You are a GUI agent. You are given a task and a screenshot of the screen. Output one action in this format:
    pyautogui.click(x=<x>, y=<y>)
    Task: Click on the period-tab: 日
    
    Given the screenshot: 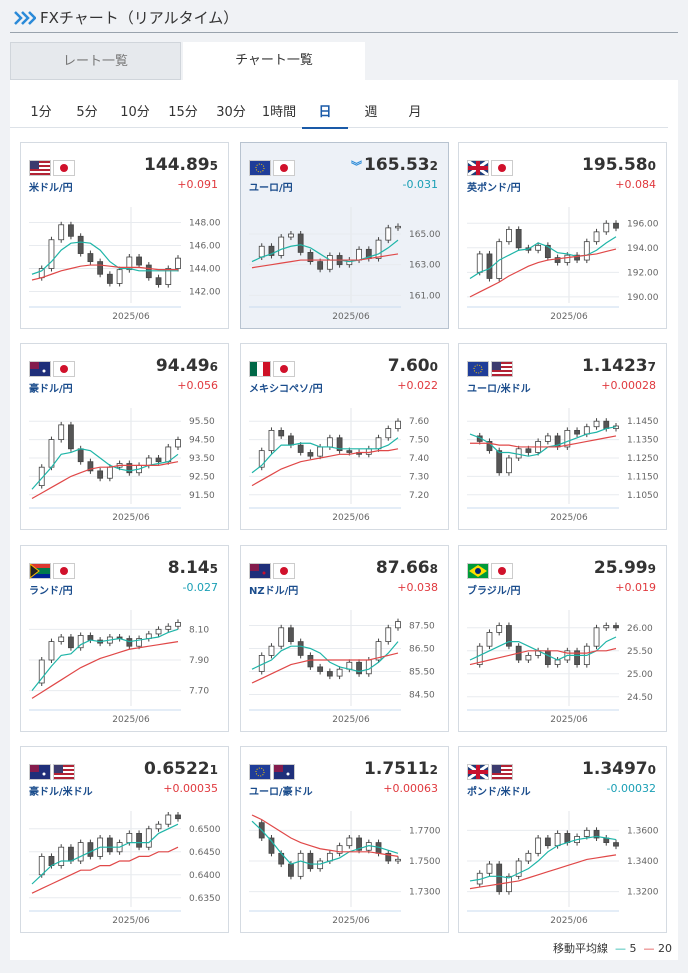 What is the action you would take?
    pyautogui.click(x=325, y=115)
    